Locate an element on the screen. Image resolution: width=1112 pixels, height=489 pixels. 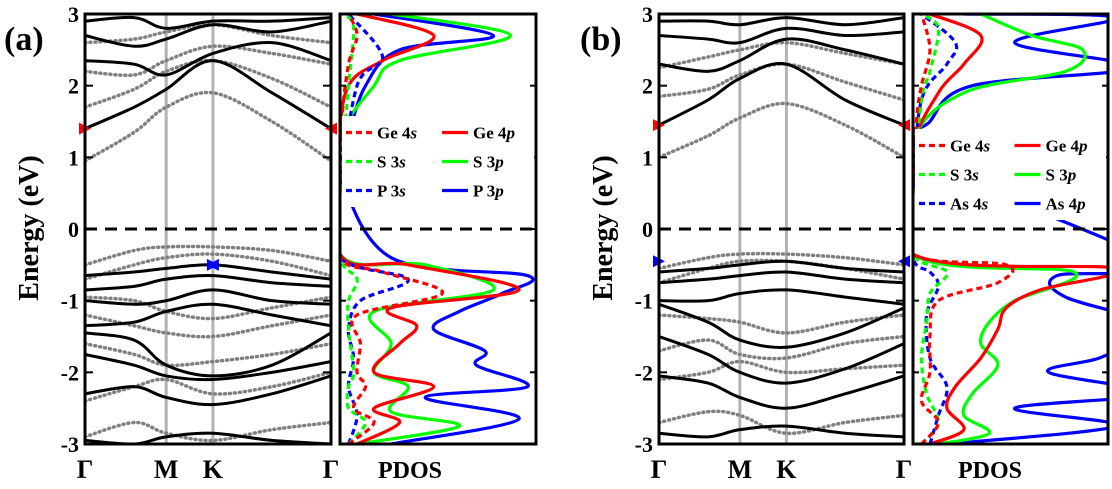
legend-entry-label: As 4s is located at coordinates (969, 204).